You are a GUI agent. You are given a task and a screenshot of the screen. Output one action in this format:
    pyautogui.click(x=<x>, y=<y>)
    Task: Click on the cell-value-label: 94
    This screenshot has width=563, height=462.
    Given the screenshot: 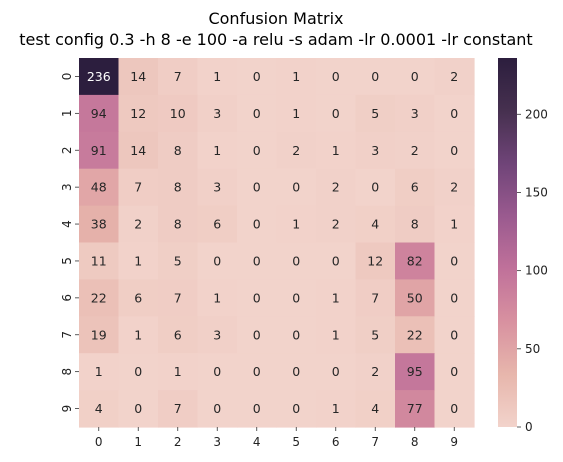 What is the action you would take?
    pyautogui.click(x=99, y=113)
    